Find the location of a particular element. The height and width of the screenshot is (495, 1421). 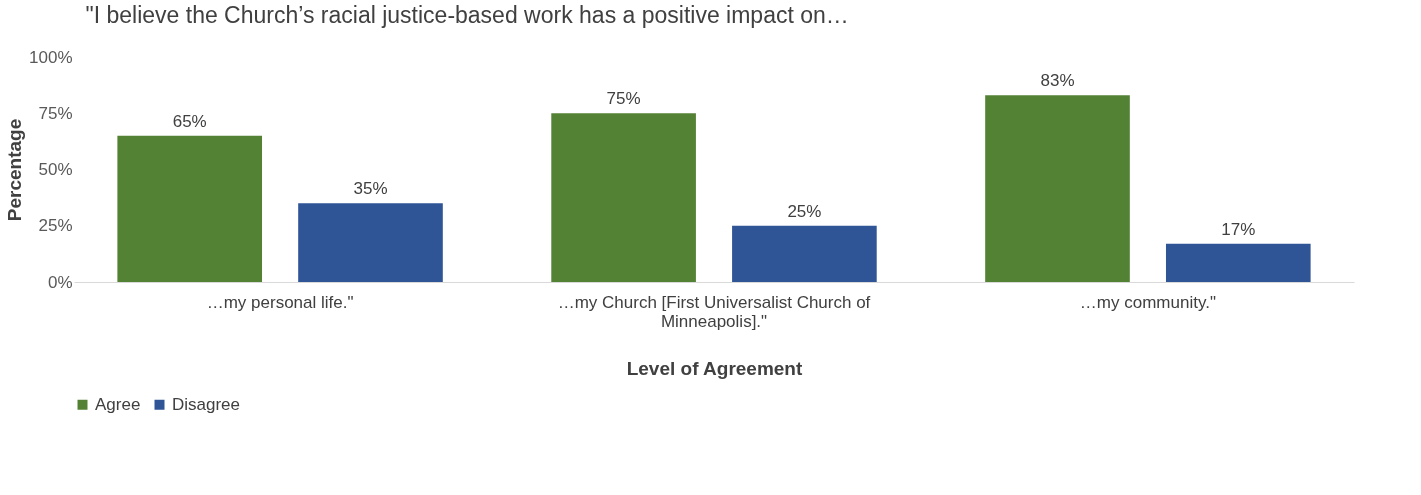

x-tick-label: …my personal life." is located at coordinates (280, 302).